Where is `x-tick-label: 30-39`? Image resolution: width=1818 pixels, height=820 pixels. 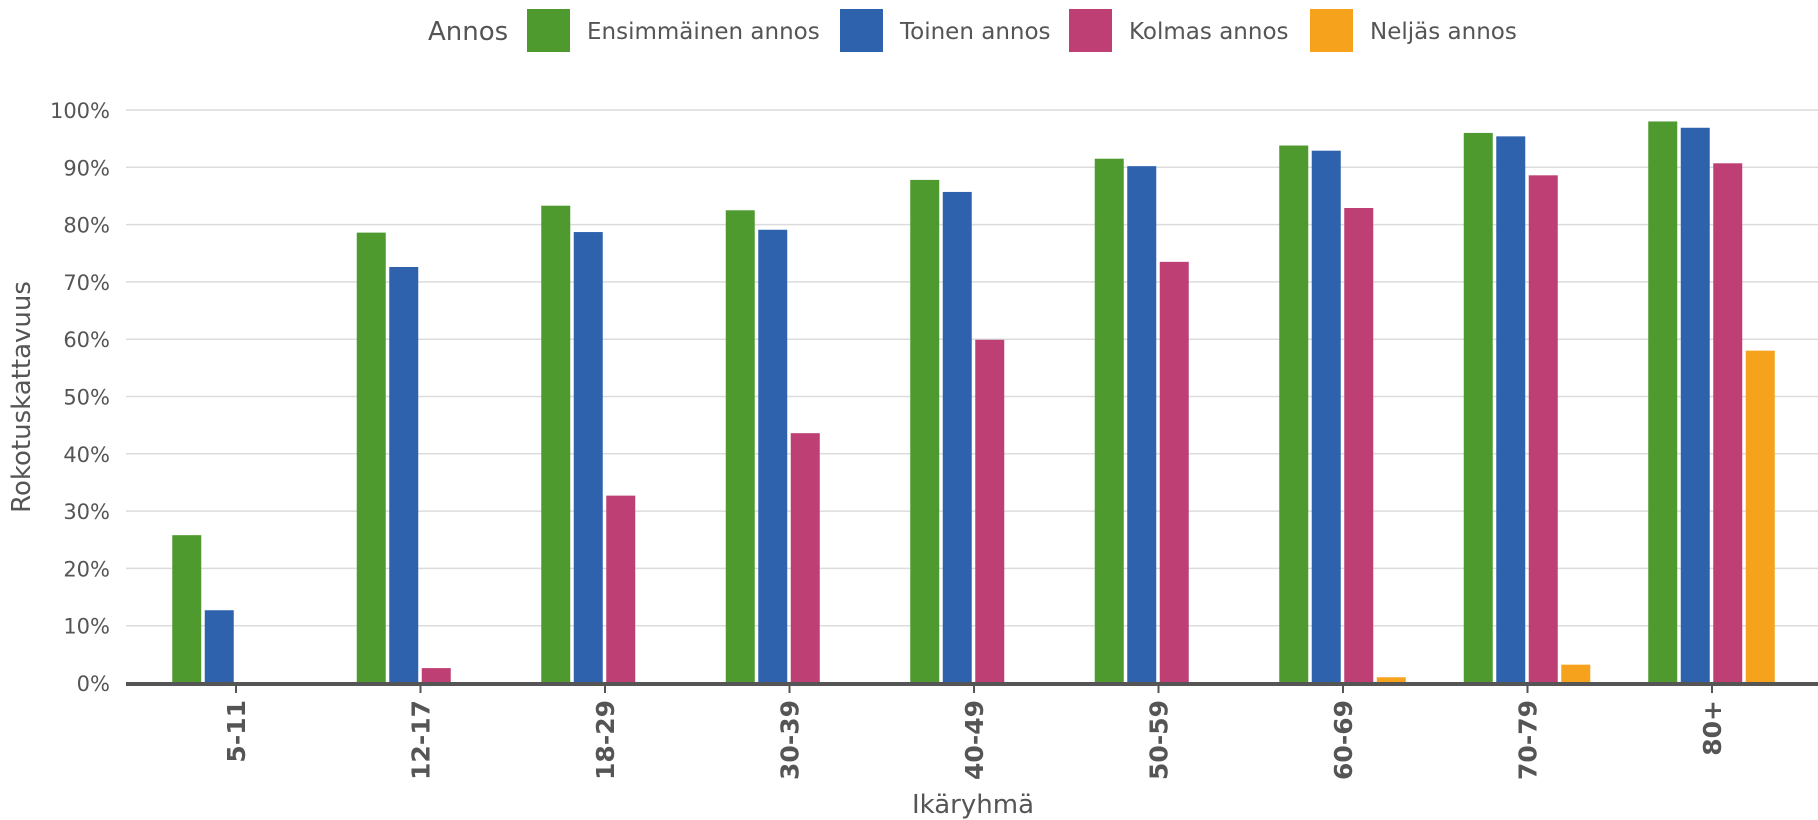 x-tick-label: 30-39 is located at coordinates (790, 740).